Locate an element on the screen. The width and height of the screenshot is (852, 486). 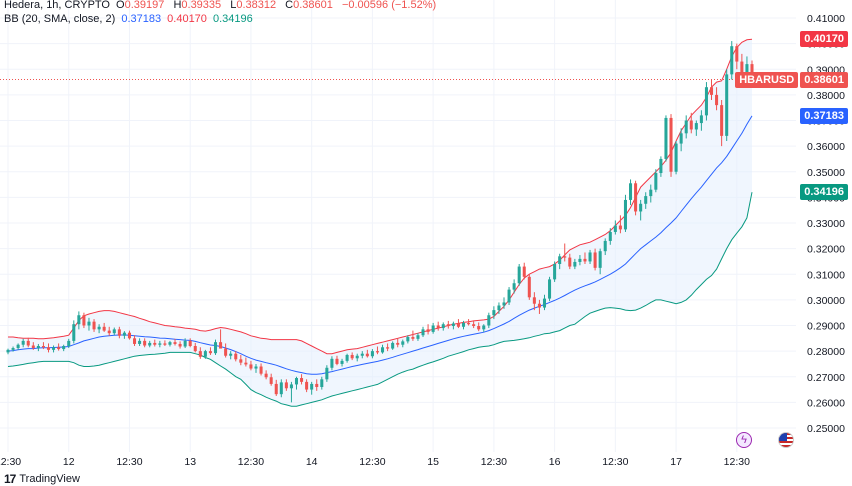
y-tick-label: 0.33000 is located at coordinates (826, 224).